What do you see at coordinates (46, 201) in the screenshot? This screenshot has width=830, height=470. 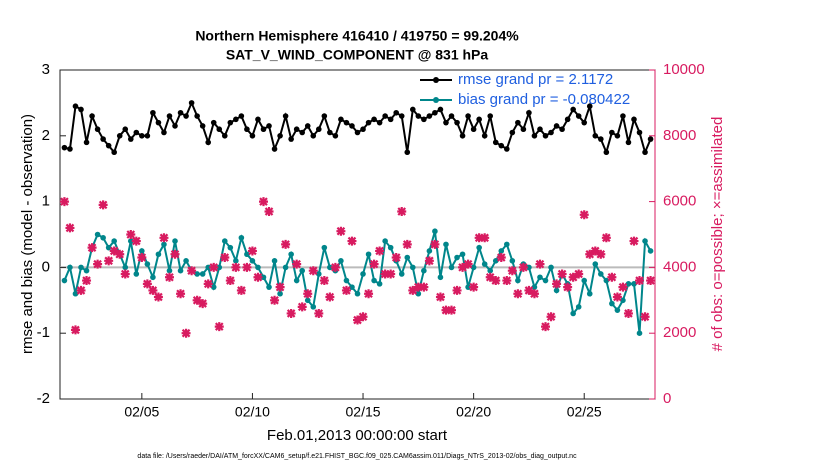 I see `y-tick-label: 1` at bounding box center [46, 201].